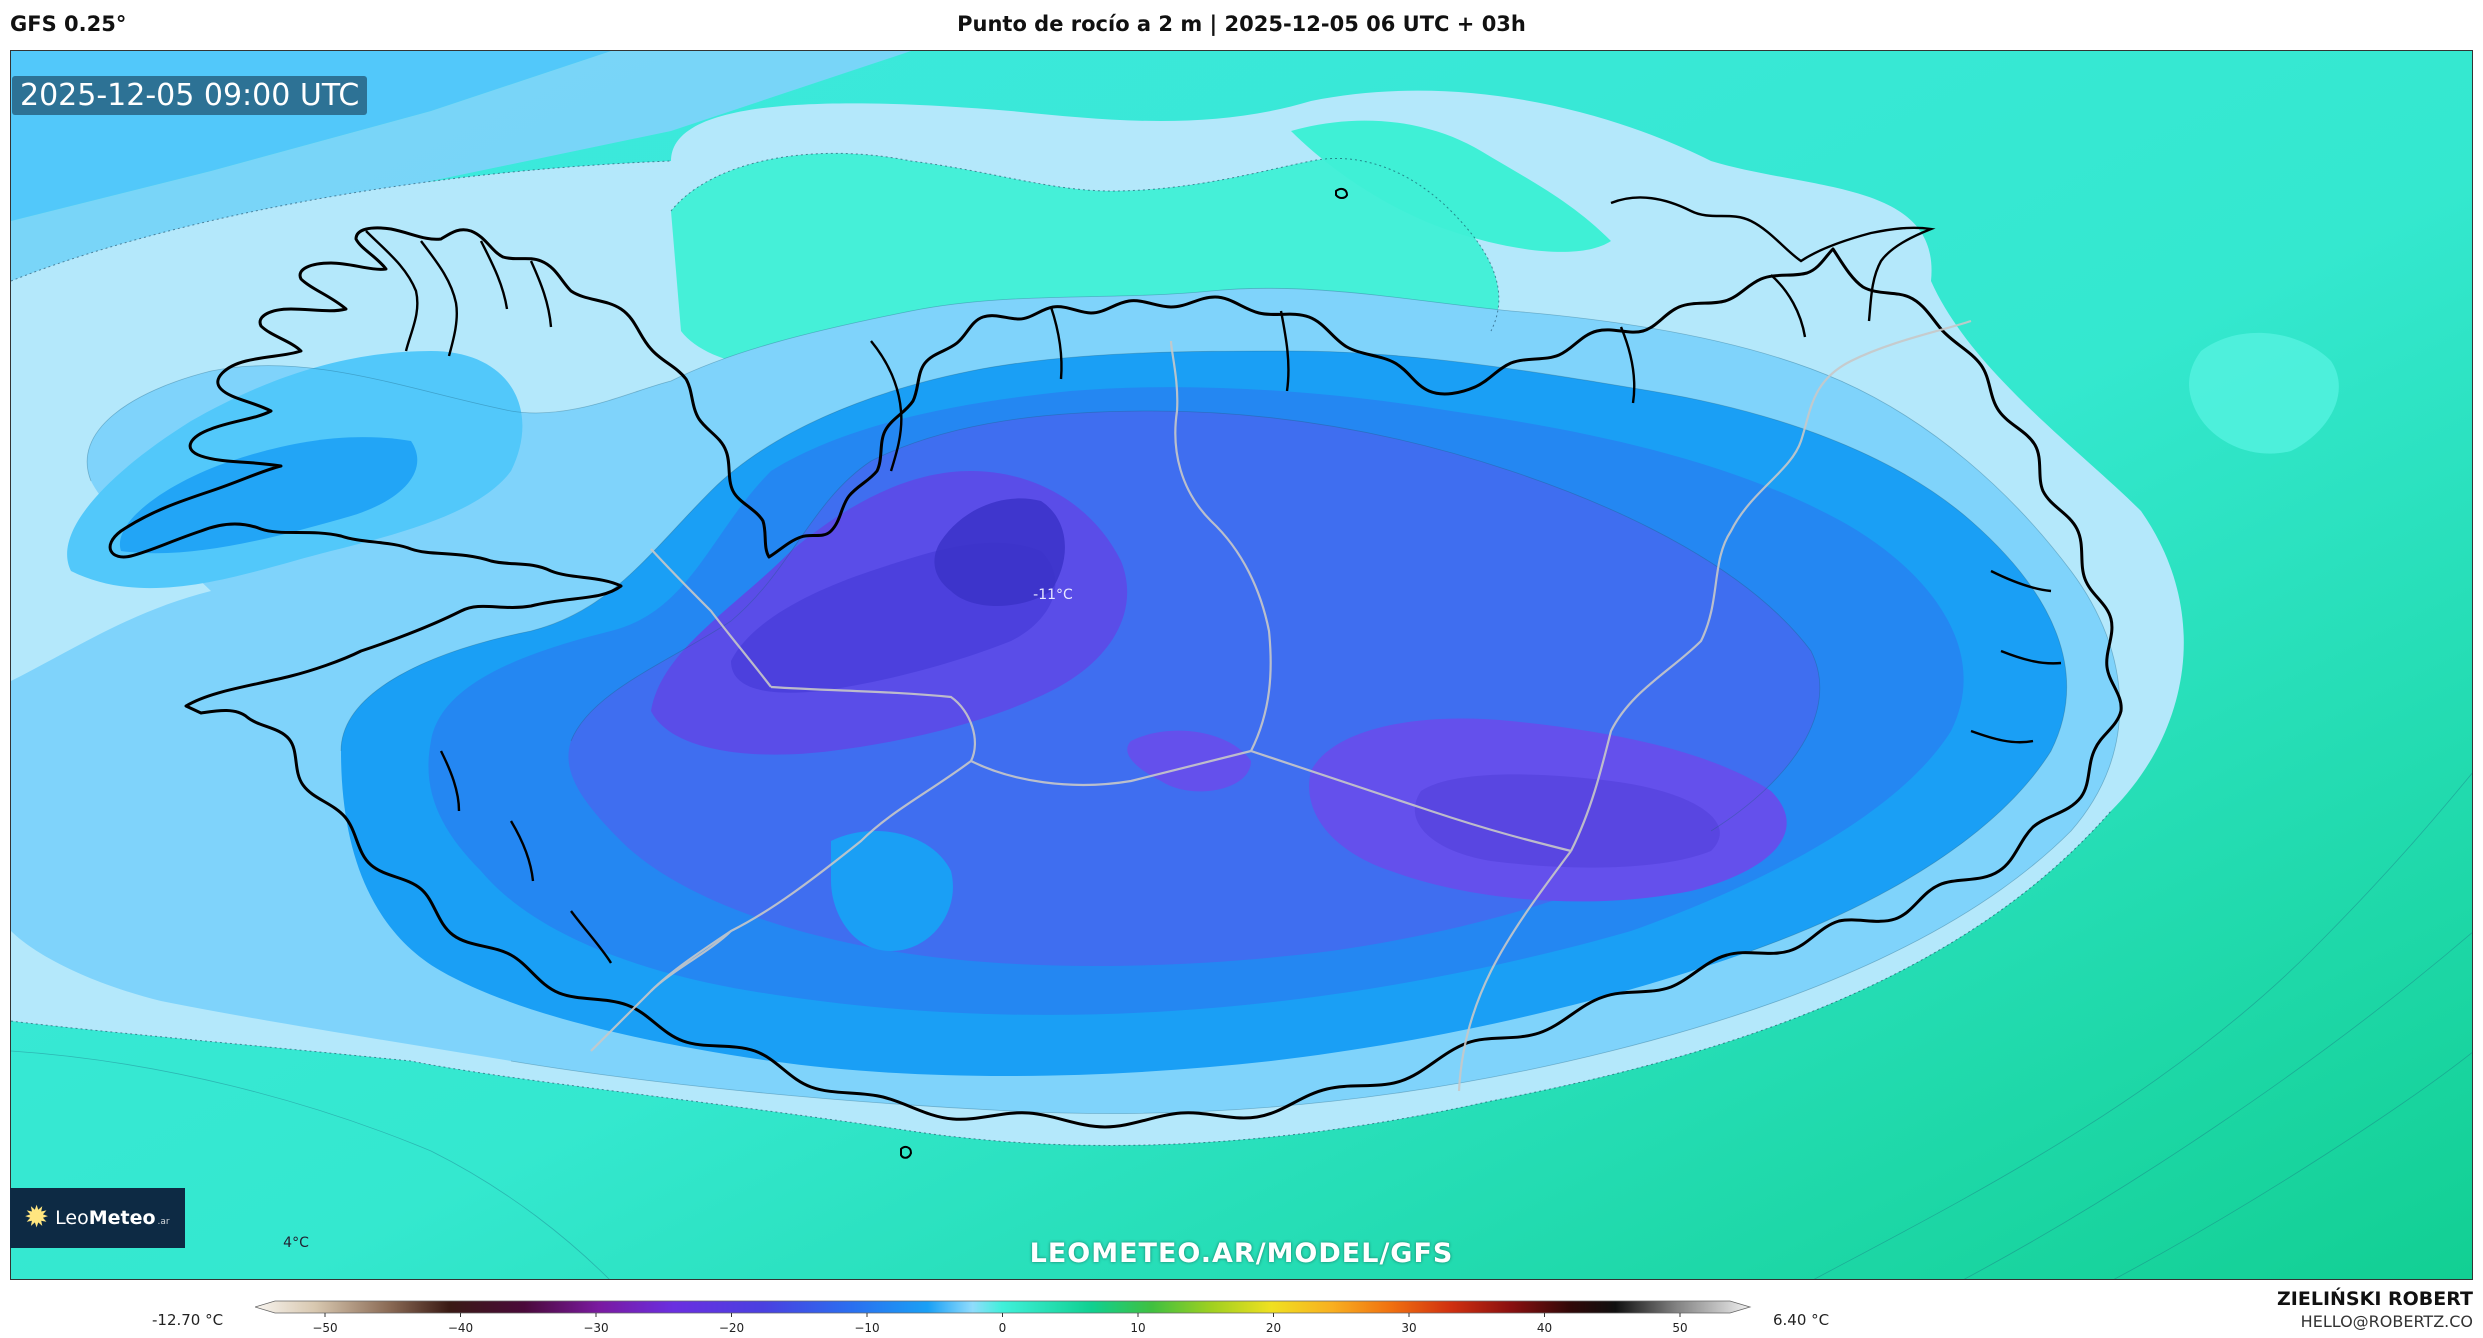 This screenshot has width=2483, height=1338. What do you see at coordinates (37, 1217) in the screenshot?
I see `sun-icon: ✹` at bounding box center [37, 1217].